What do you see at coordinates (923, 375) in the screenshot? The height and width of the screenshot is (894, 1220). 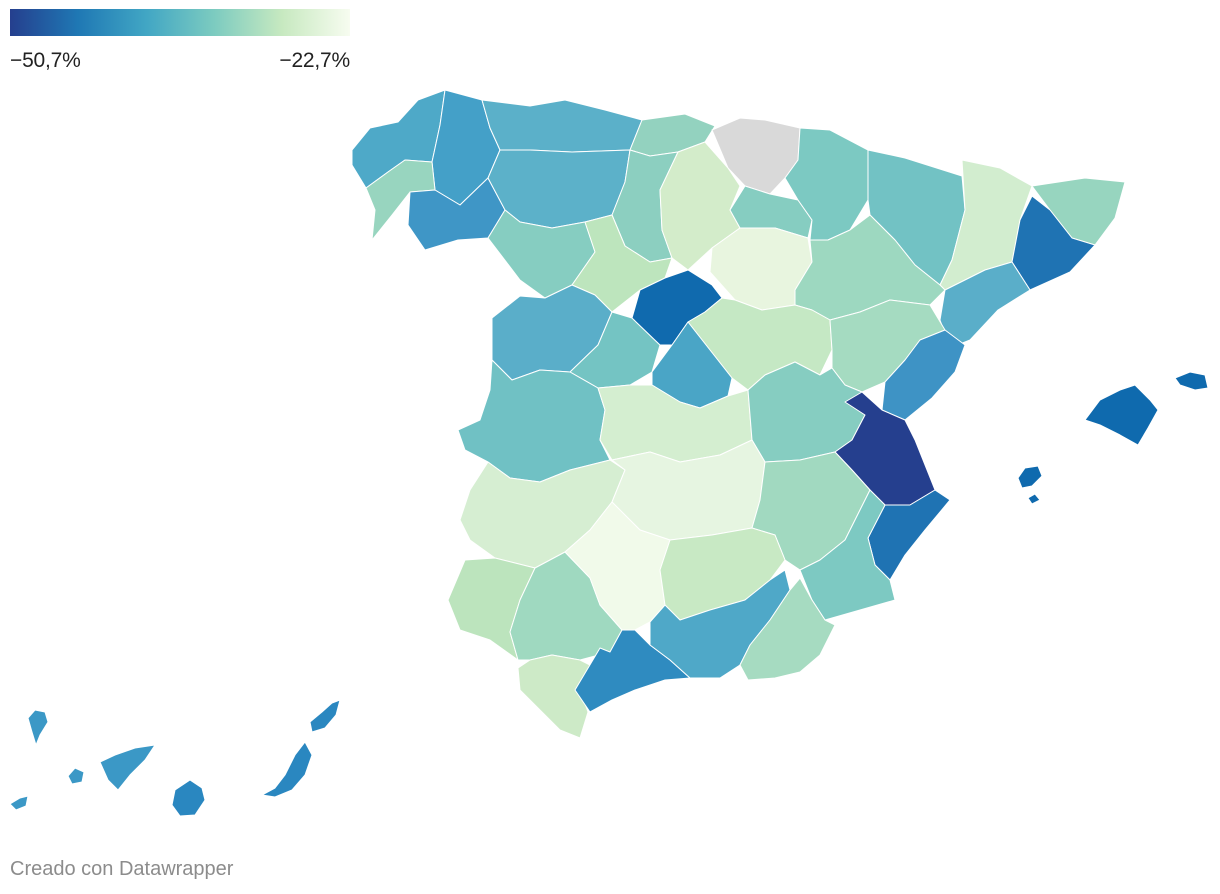 I see `region-castellon` at bounding box center [923, 375].